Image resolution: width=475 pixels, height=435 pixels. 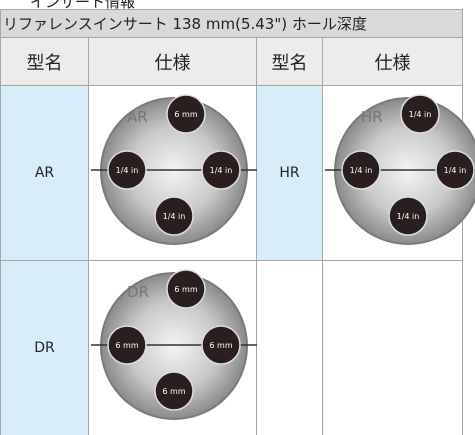 I want to click on model-cell, so click(x=290, y=348).